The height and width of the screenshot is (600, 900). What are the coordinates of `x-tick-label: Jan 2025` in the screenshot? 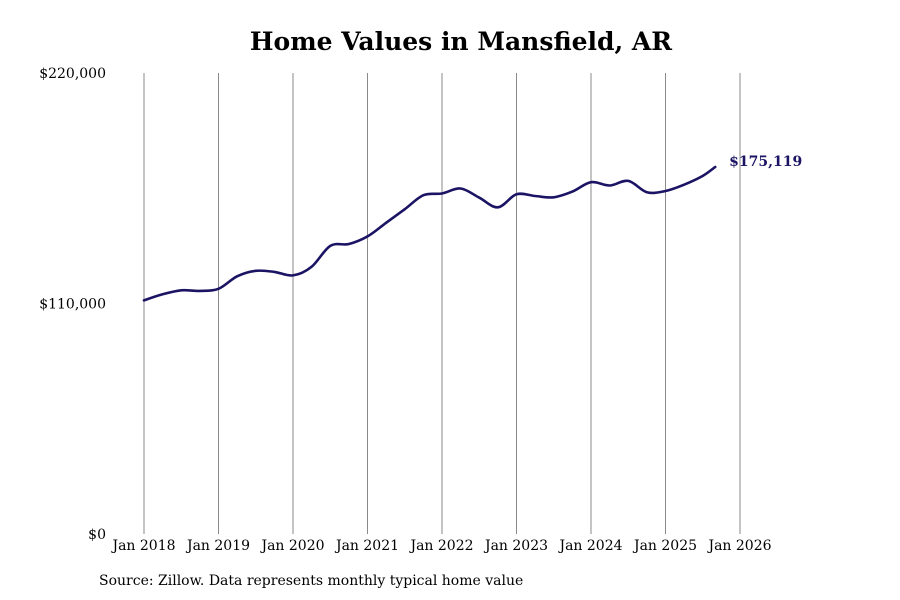 It's located at (664, 546).